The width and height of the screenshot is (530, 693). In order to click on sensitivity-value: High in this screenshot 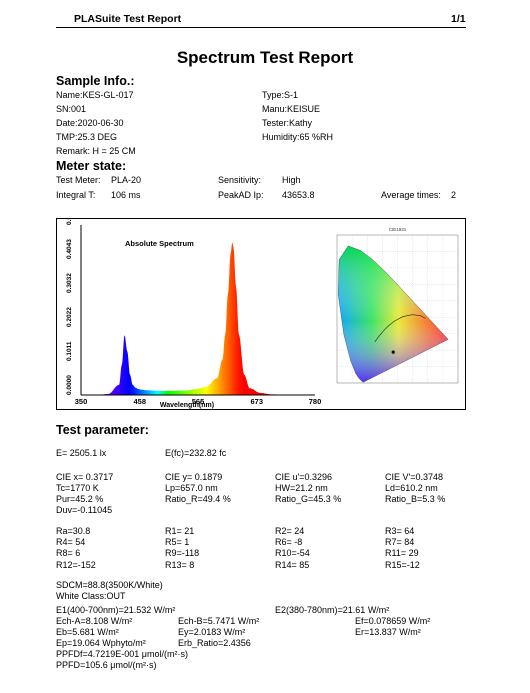, I will do `click(291, 180)`.